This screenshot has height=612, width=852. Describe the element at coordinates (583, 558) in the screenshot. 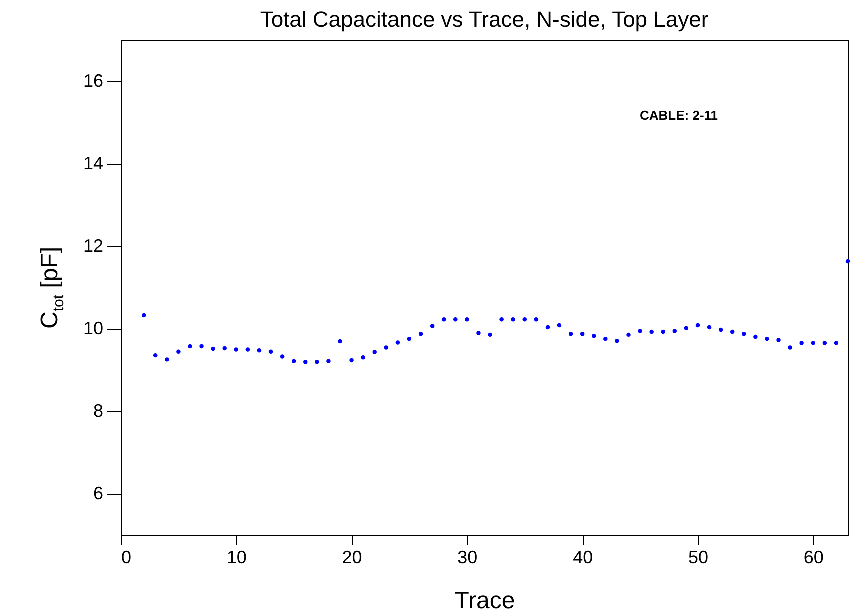

I see `x-tick-label: 40` at that location.